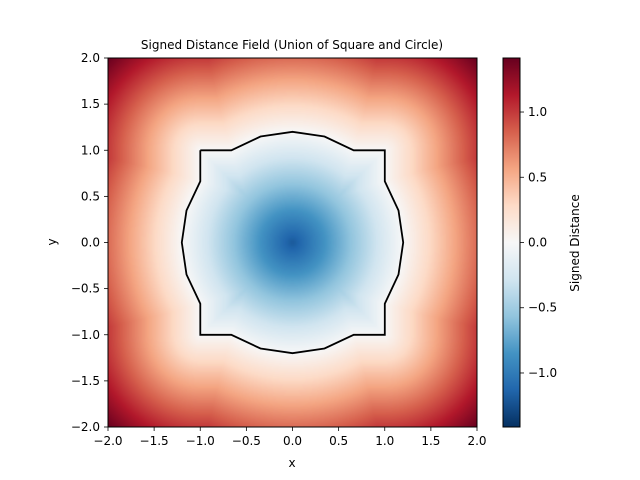  I want to click on x-tick-label: −0.5, so click(246, 441).